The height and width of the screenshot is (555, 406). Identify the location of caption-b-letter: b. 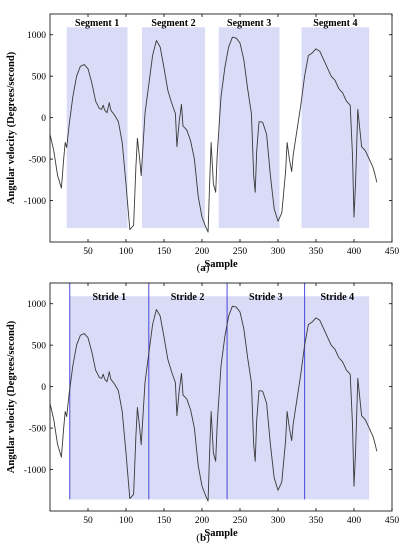
(203, 538).